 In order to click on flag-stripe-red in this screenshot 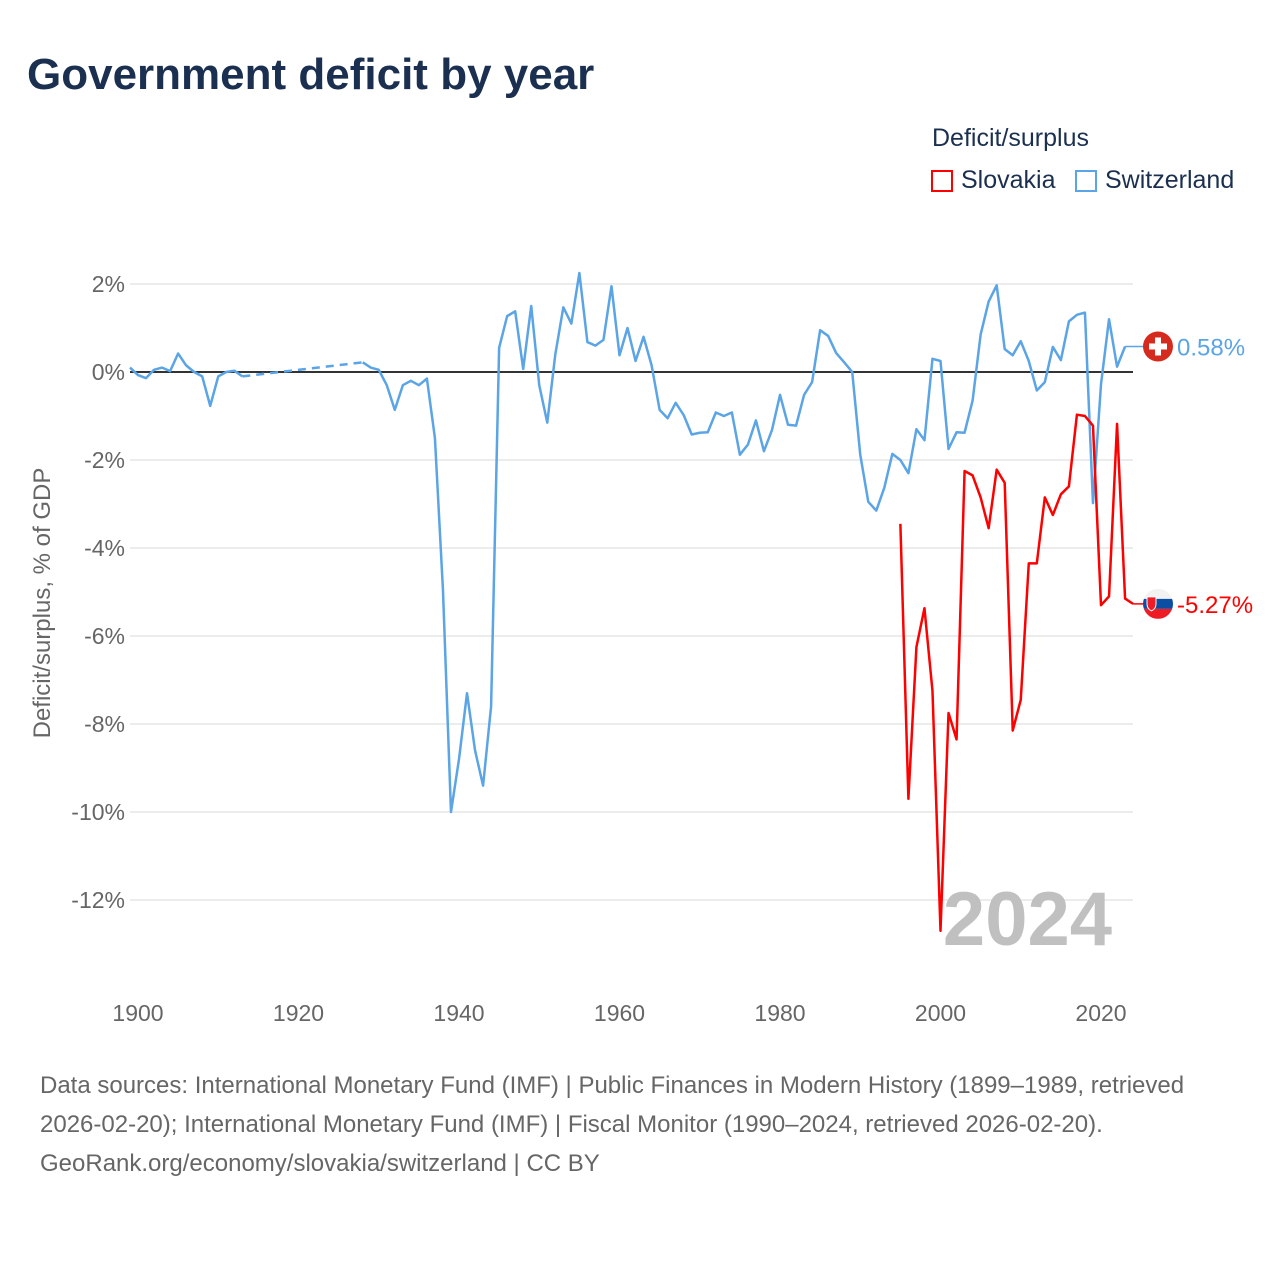, I will do `click(1158, 613)`.